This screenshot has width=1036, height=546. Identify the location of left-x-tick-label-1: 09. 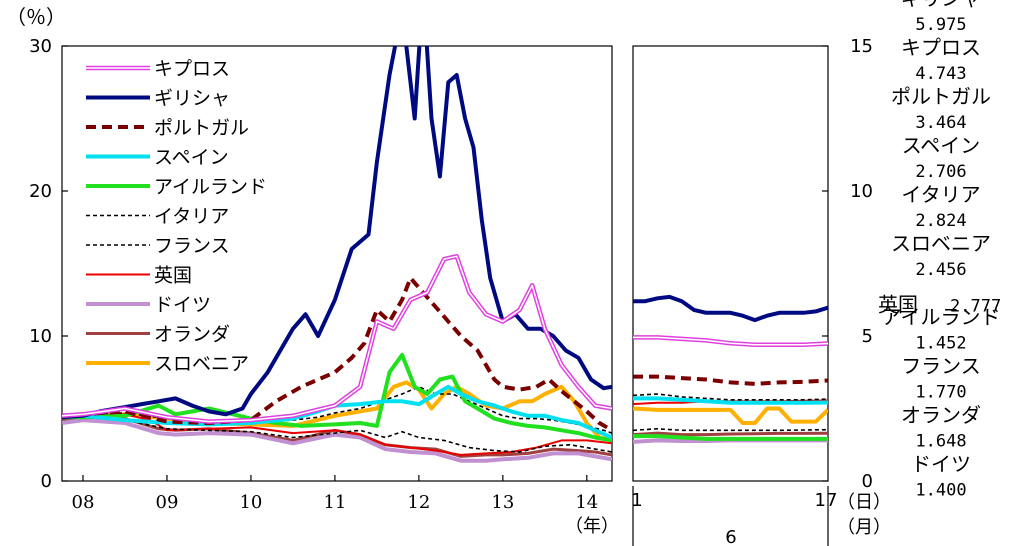
(167, 502).